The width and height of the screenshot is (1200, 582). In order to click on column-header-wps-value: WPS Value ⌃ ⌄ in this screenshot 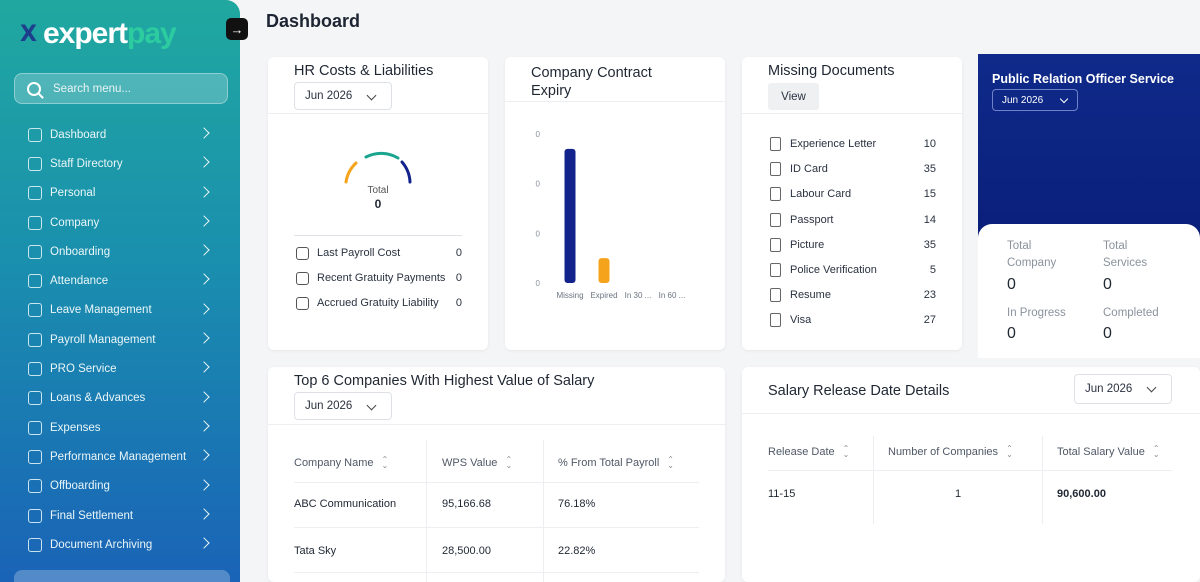, I will do `click(477, 463)`.